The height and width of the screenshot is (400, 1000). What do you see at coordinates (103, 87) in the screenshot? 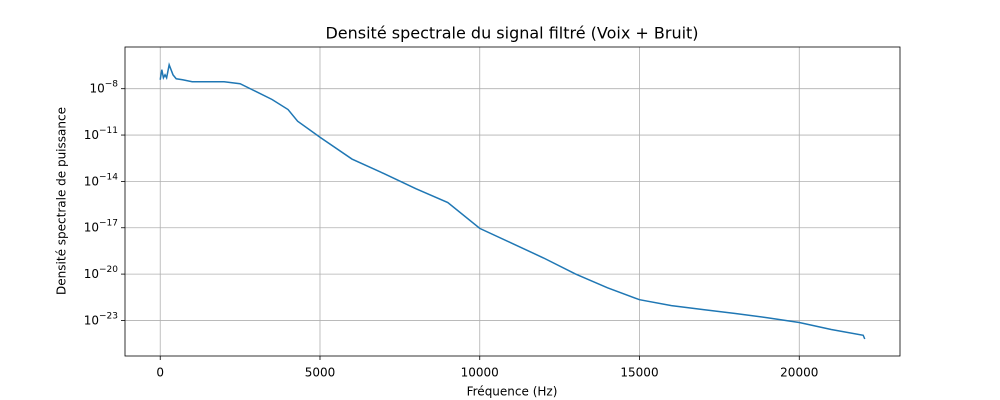
I see `y-tick-label: 10−8` at bounding box center [103, 87].